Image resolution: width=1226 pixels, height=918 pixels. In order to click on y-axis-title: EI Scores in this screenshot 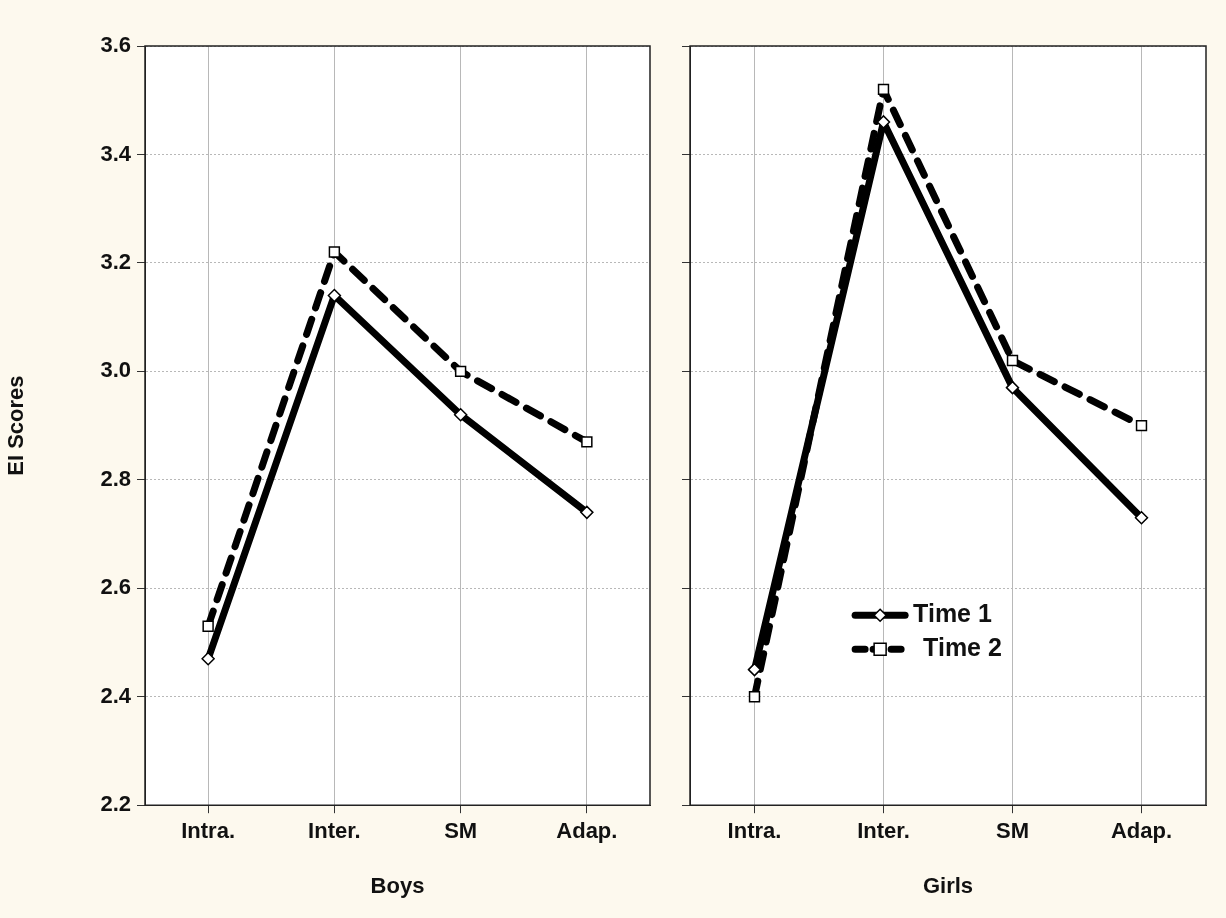, I will do `click(16, 425)`.